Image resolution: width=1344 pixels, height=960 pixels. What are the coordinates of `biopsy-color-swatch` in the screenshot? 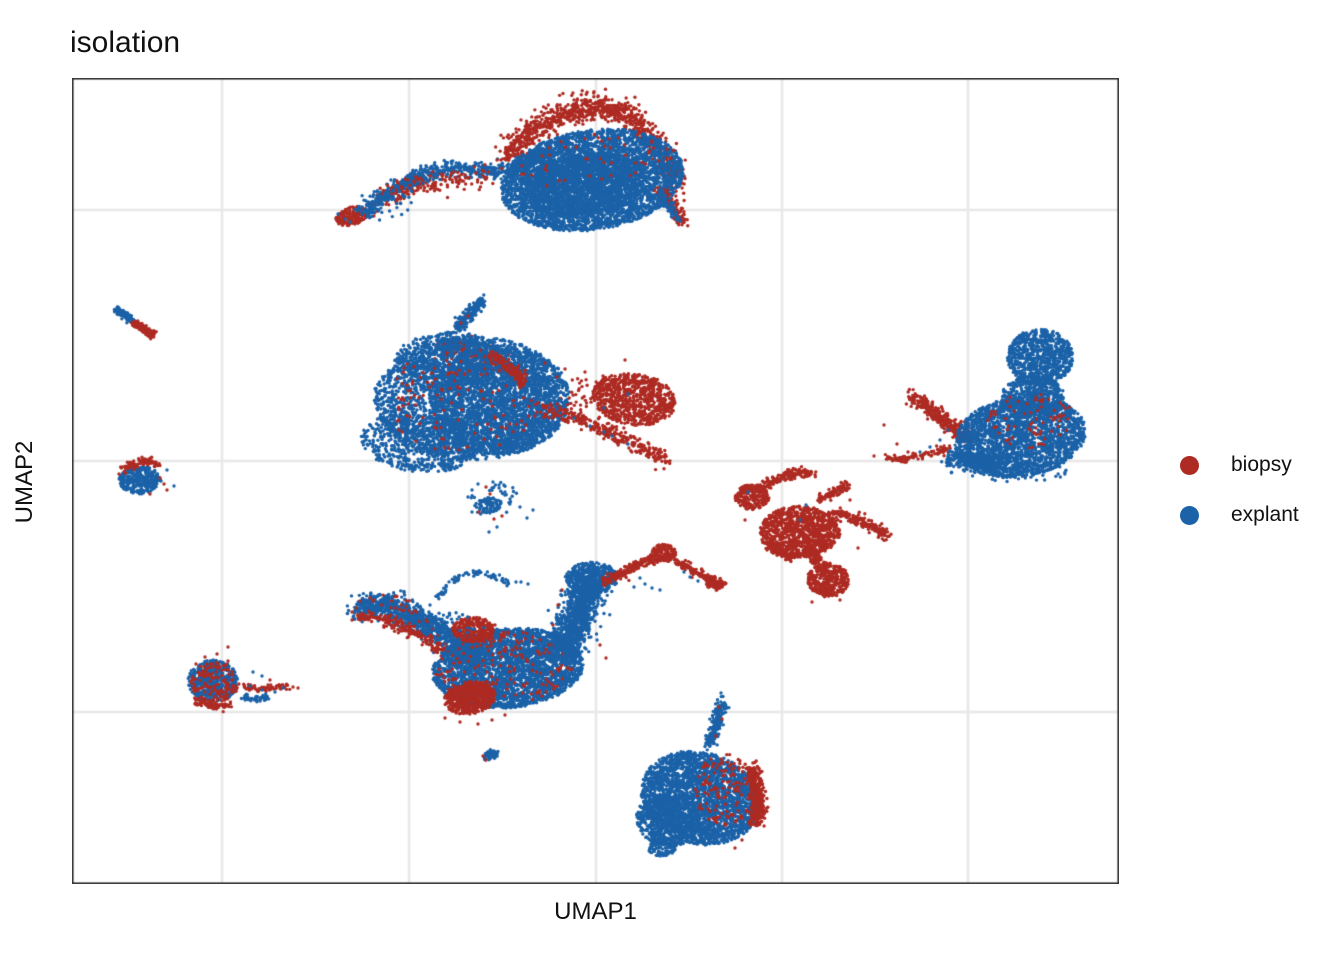 It's located at (1189, 465).